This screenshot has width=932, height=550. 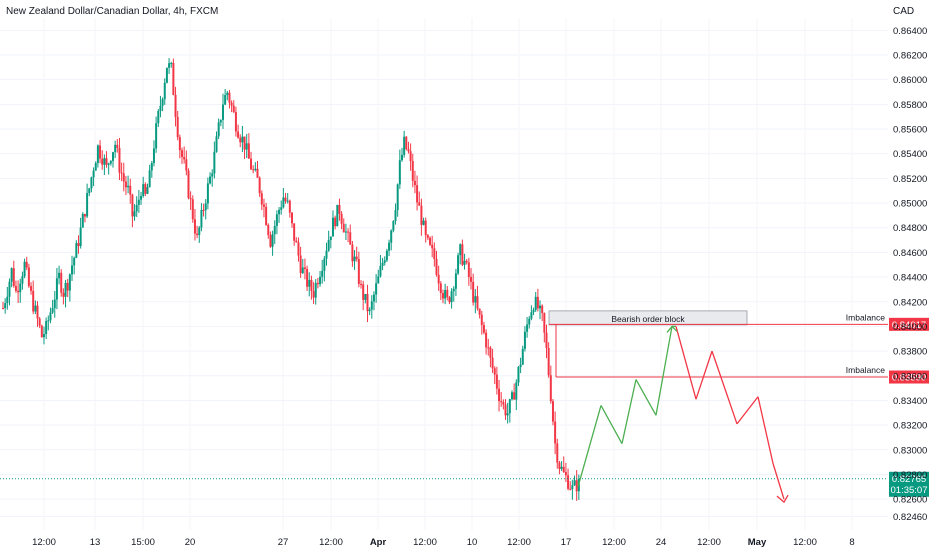 What do you see at coordinates (910, 105) in the screenshot?
I see `y-tick-label: 0.85800` at bounding box center [910, 105].